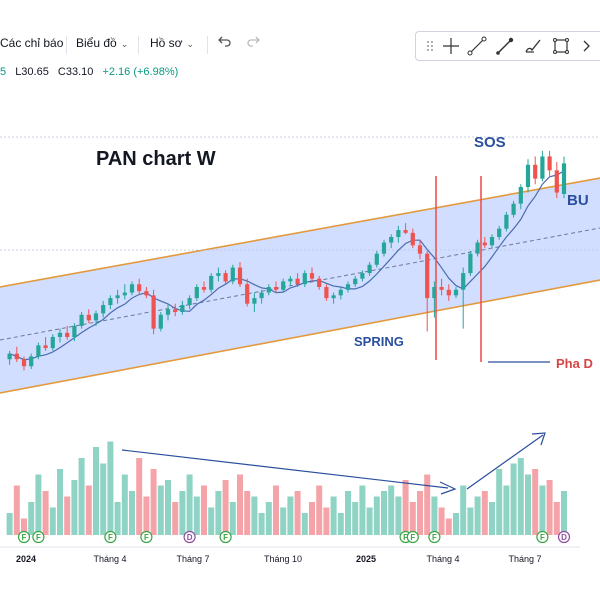 The image size is (600, 600). Describe the element at coordinates (102, 43) in the screenshot. I see `charts-button: Biểu đồ ⌄` at that location.